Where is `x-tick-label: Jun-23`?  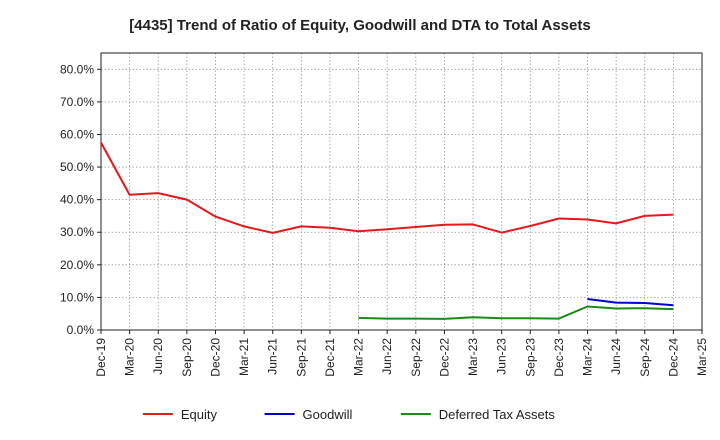
x-tick-label: Jun-23 is located at coordinates (502, 356).